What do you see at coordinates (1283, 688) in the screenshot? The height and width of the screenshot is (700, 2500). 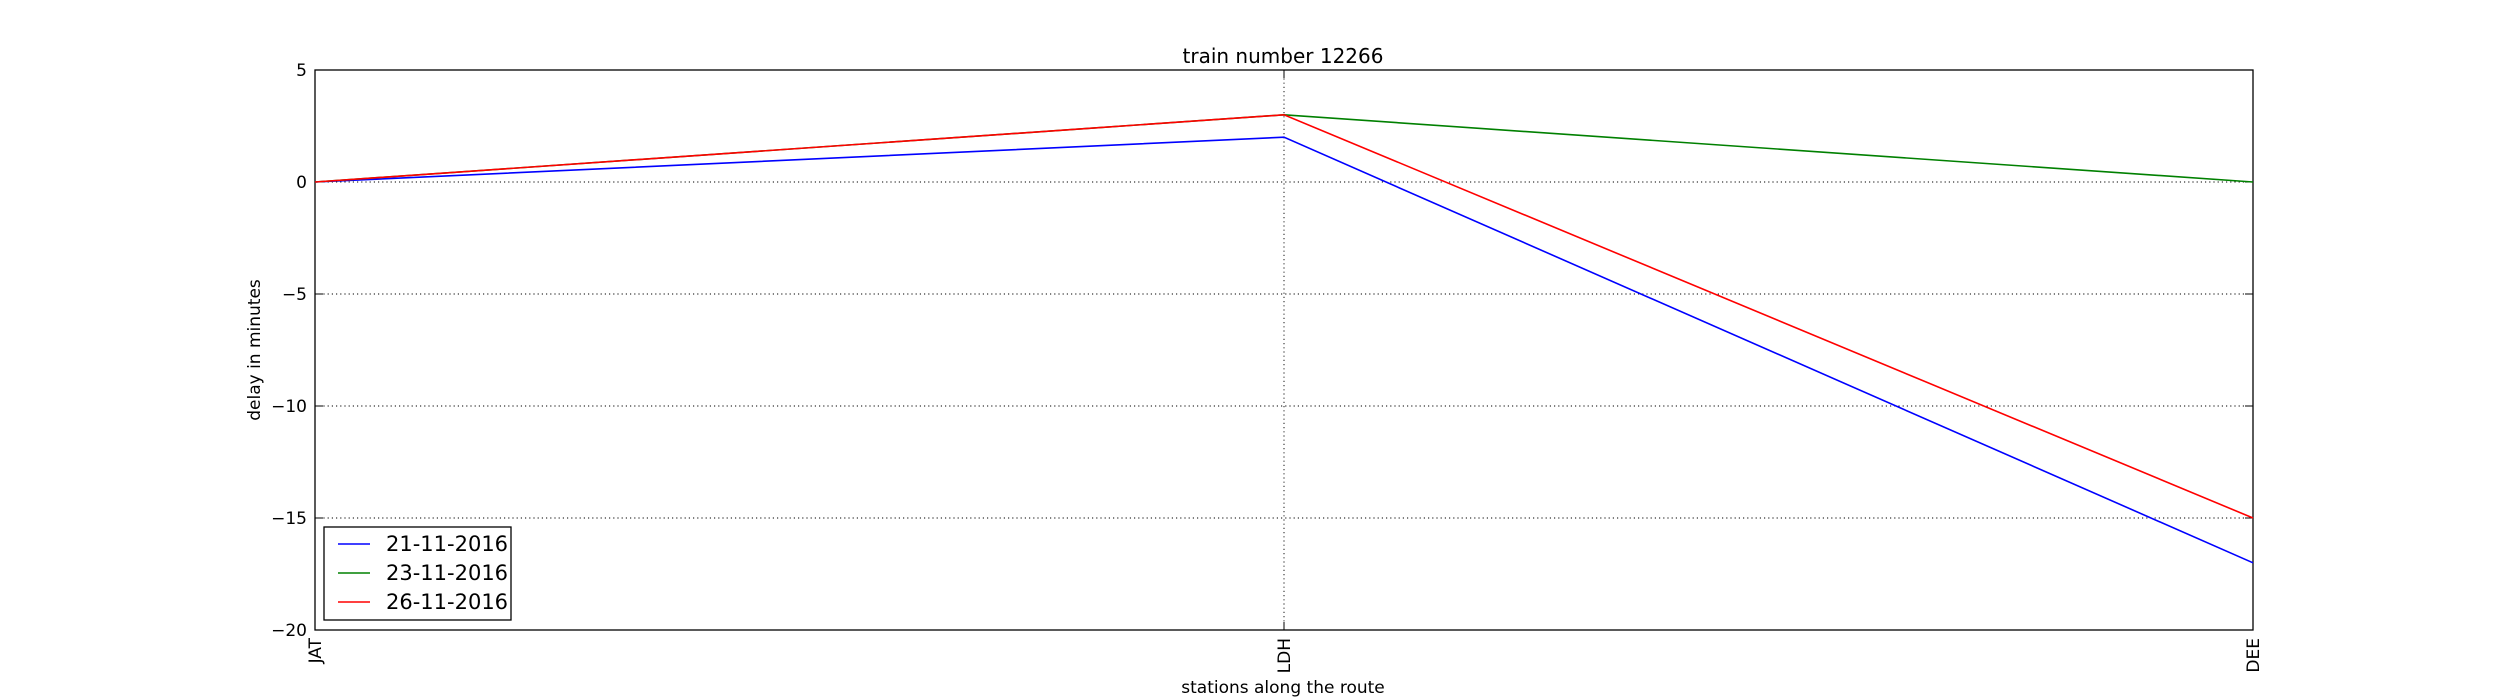 I see `x-axis-label: stations along the route` at bounding box center [1283, 688].